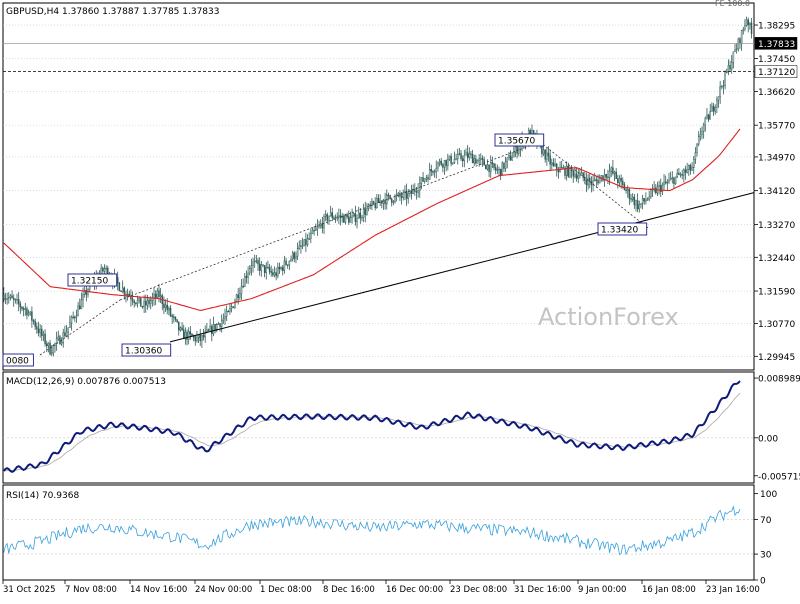 The image size is (800, 604). Describe the element at coordinates (776, 93) in the screenshot. I see `price-tick-label: 1.36620` at that location.